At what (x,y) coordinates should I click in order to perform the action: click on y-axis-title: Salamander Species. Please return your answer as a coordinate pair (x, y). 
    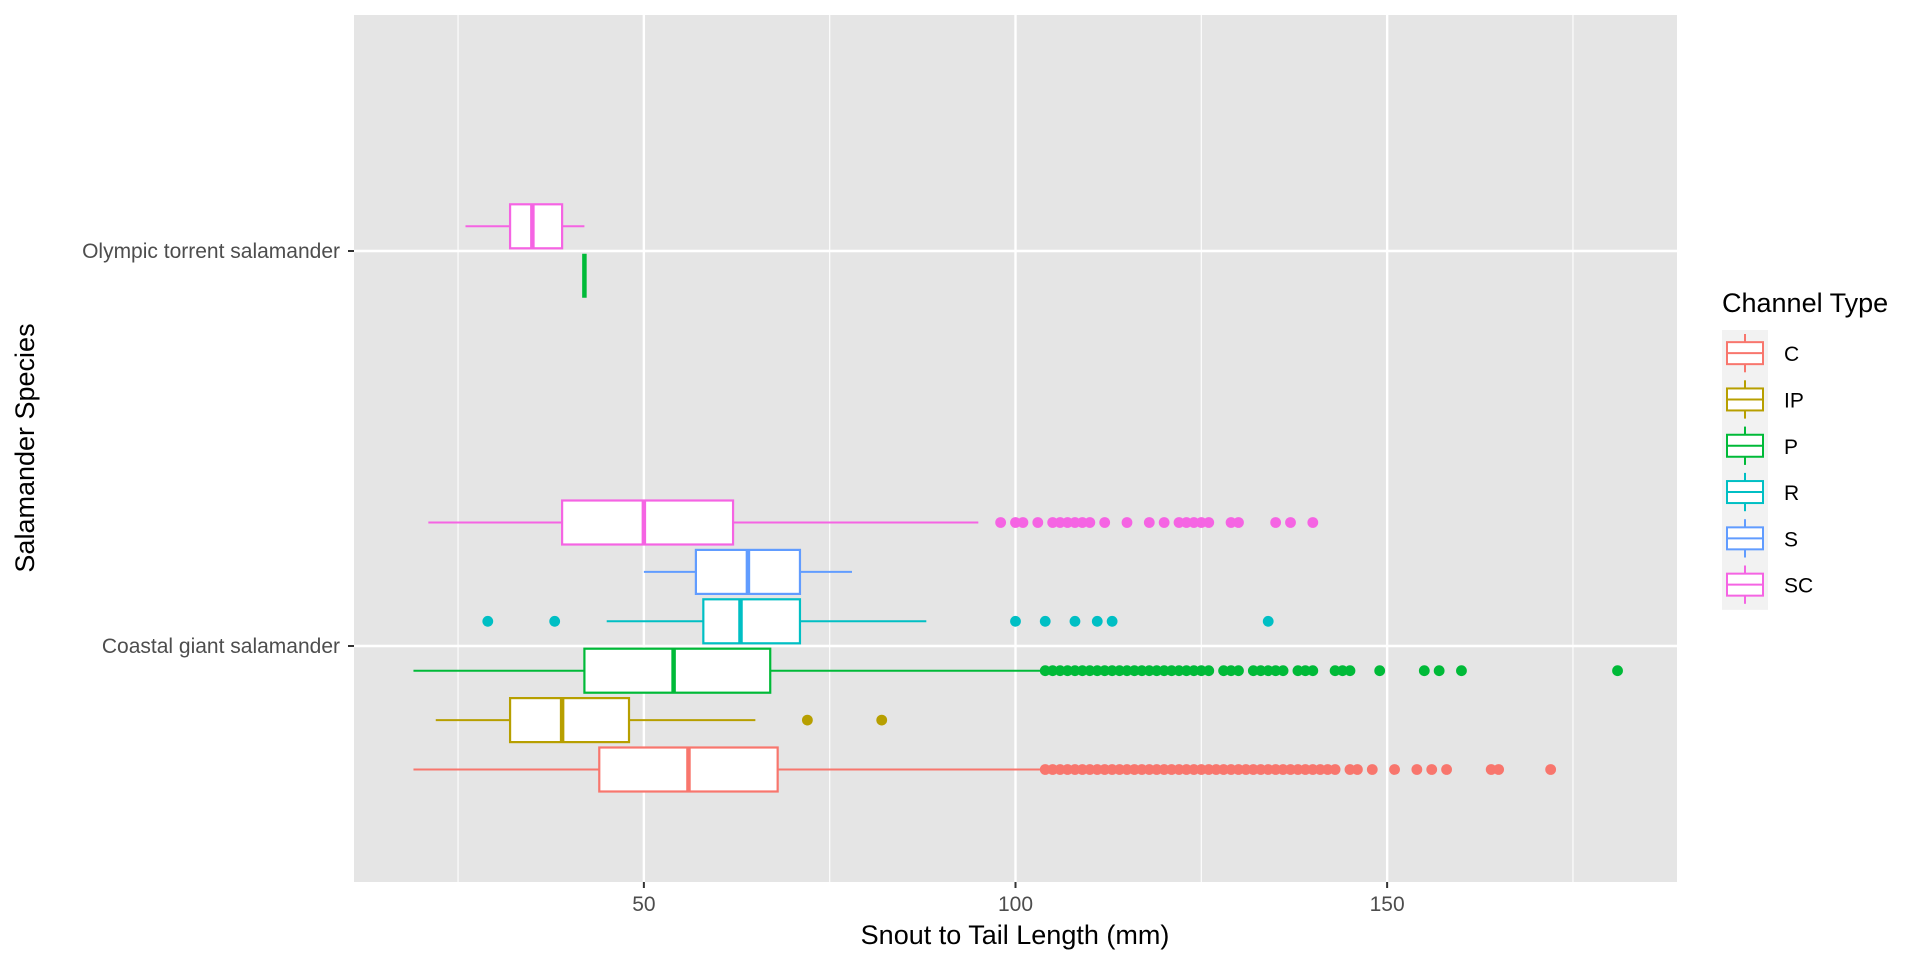
    Looking at the image, I should click on (25, 447).